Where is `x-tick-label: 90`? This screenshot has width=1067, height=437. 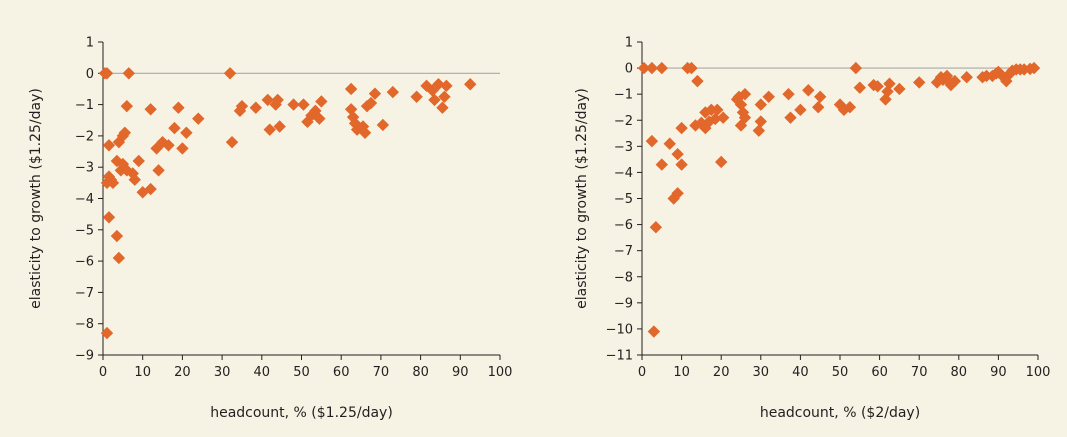 x-tick-label: 90 is located at coordinates (460, 372).